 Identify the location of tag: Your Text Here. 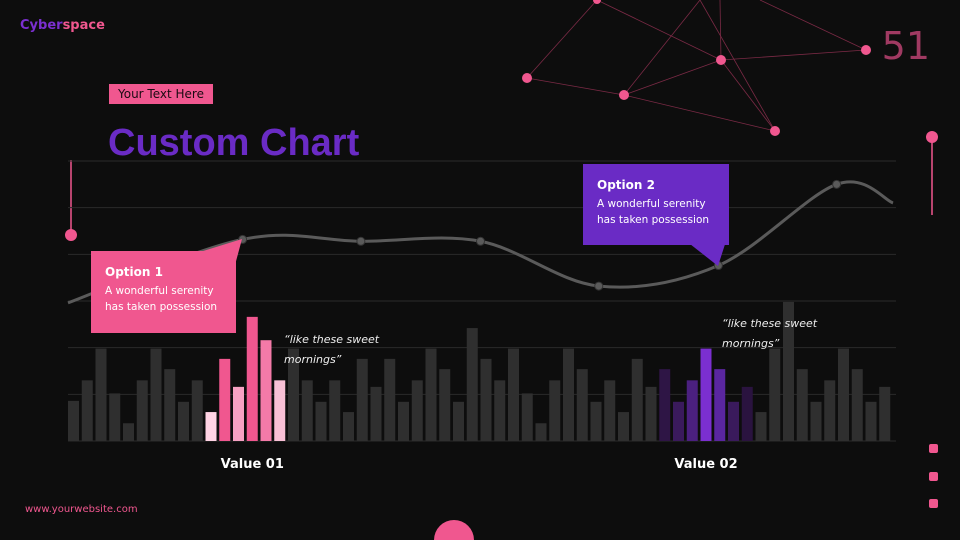
(161, 94).